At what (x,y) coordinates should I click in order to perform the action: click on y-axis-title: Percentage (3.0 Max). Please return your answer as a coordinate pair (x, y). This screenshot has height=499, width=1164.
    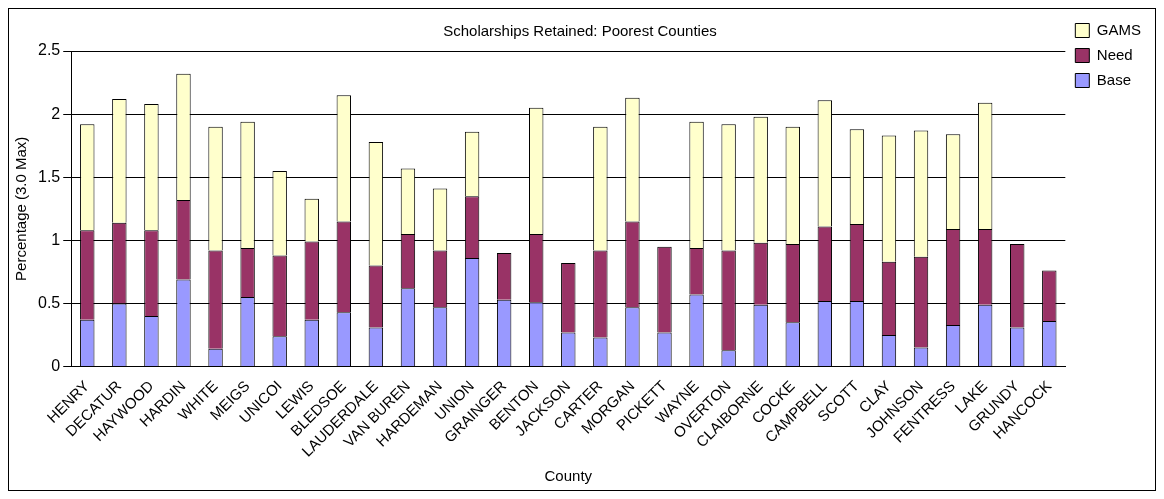
    Looking at the image, I should click on (21, 208).